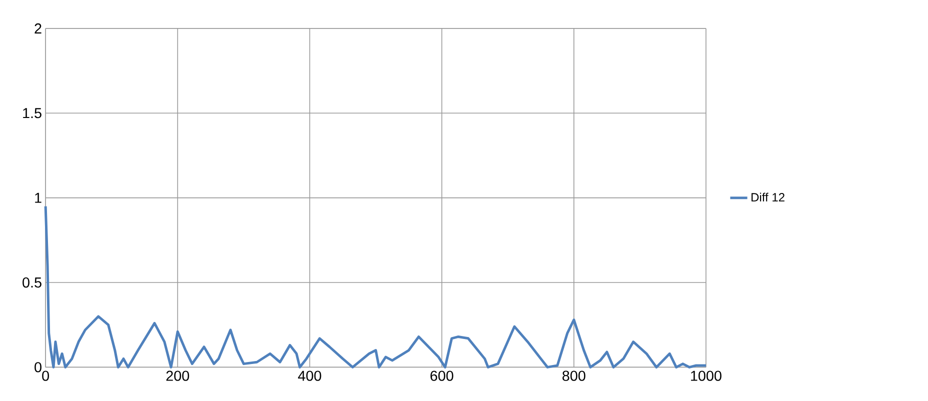 This screenshot has height=401, width=928. Describe the element at coordinates (38, 367) in the screenshot. I see `y-tick-label: 0` at that location.